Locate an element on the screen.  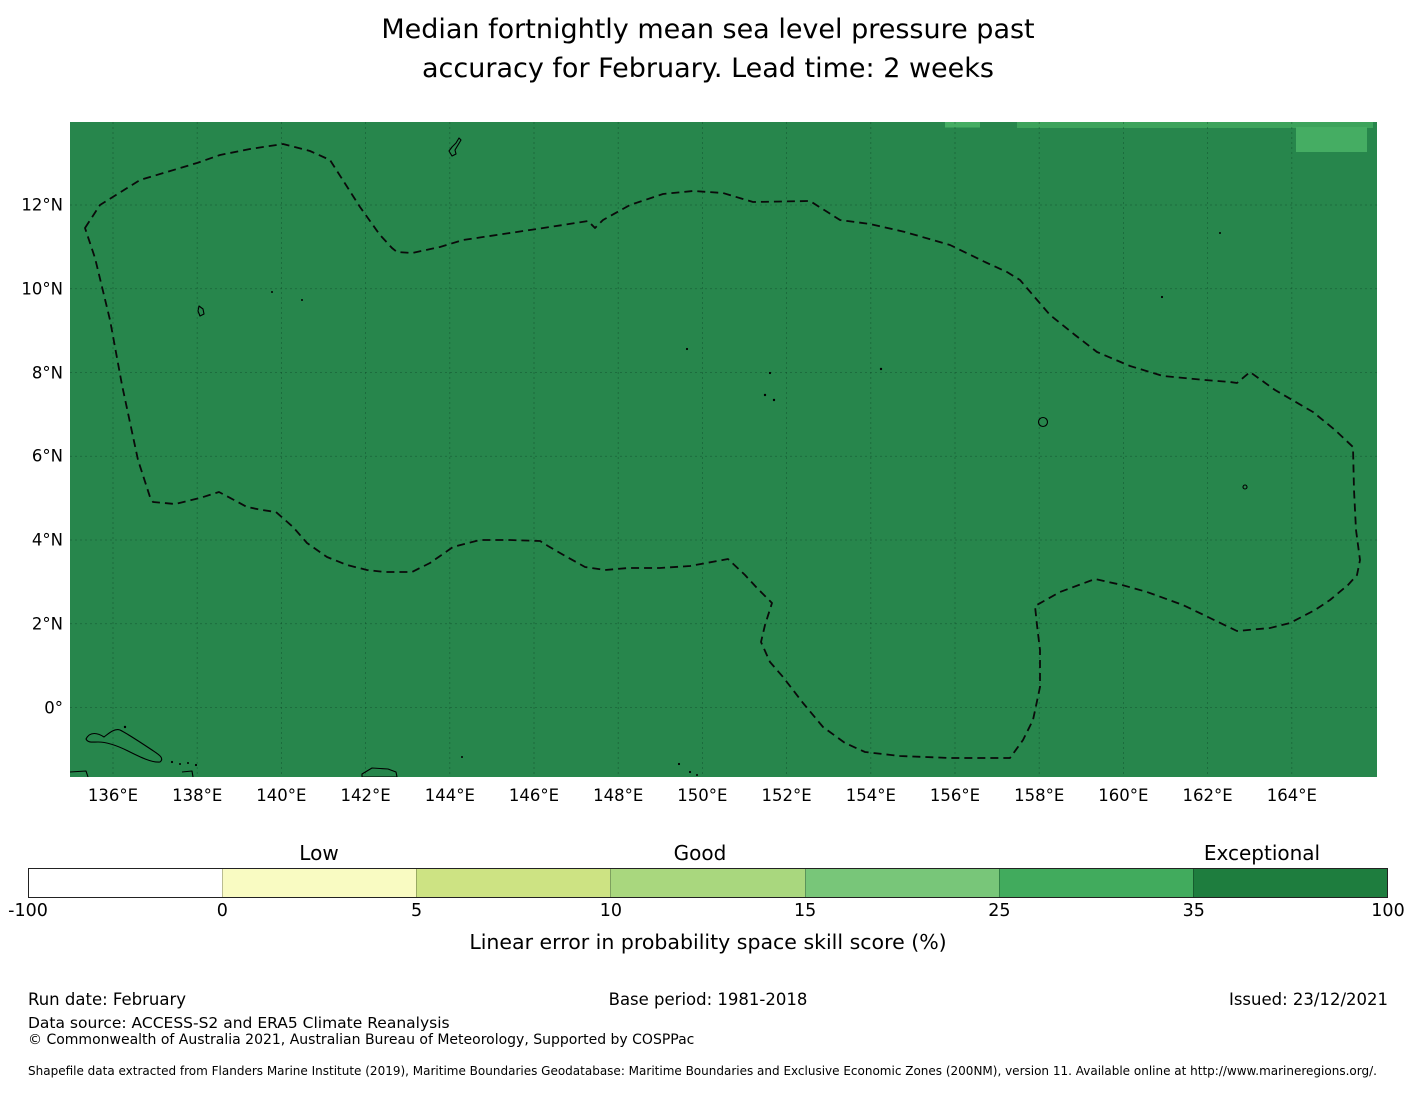
x-tick-label: 154°E is located at coordinates (870, 795).